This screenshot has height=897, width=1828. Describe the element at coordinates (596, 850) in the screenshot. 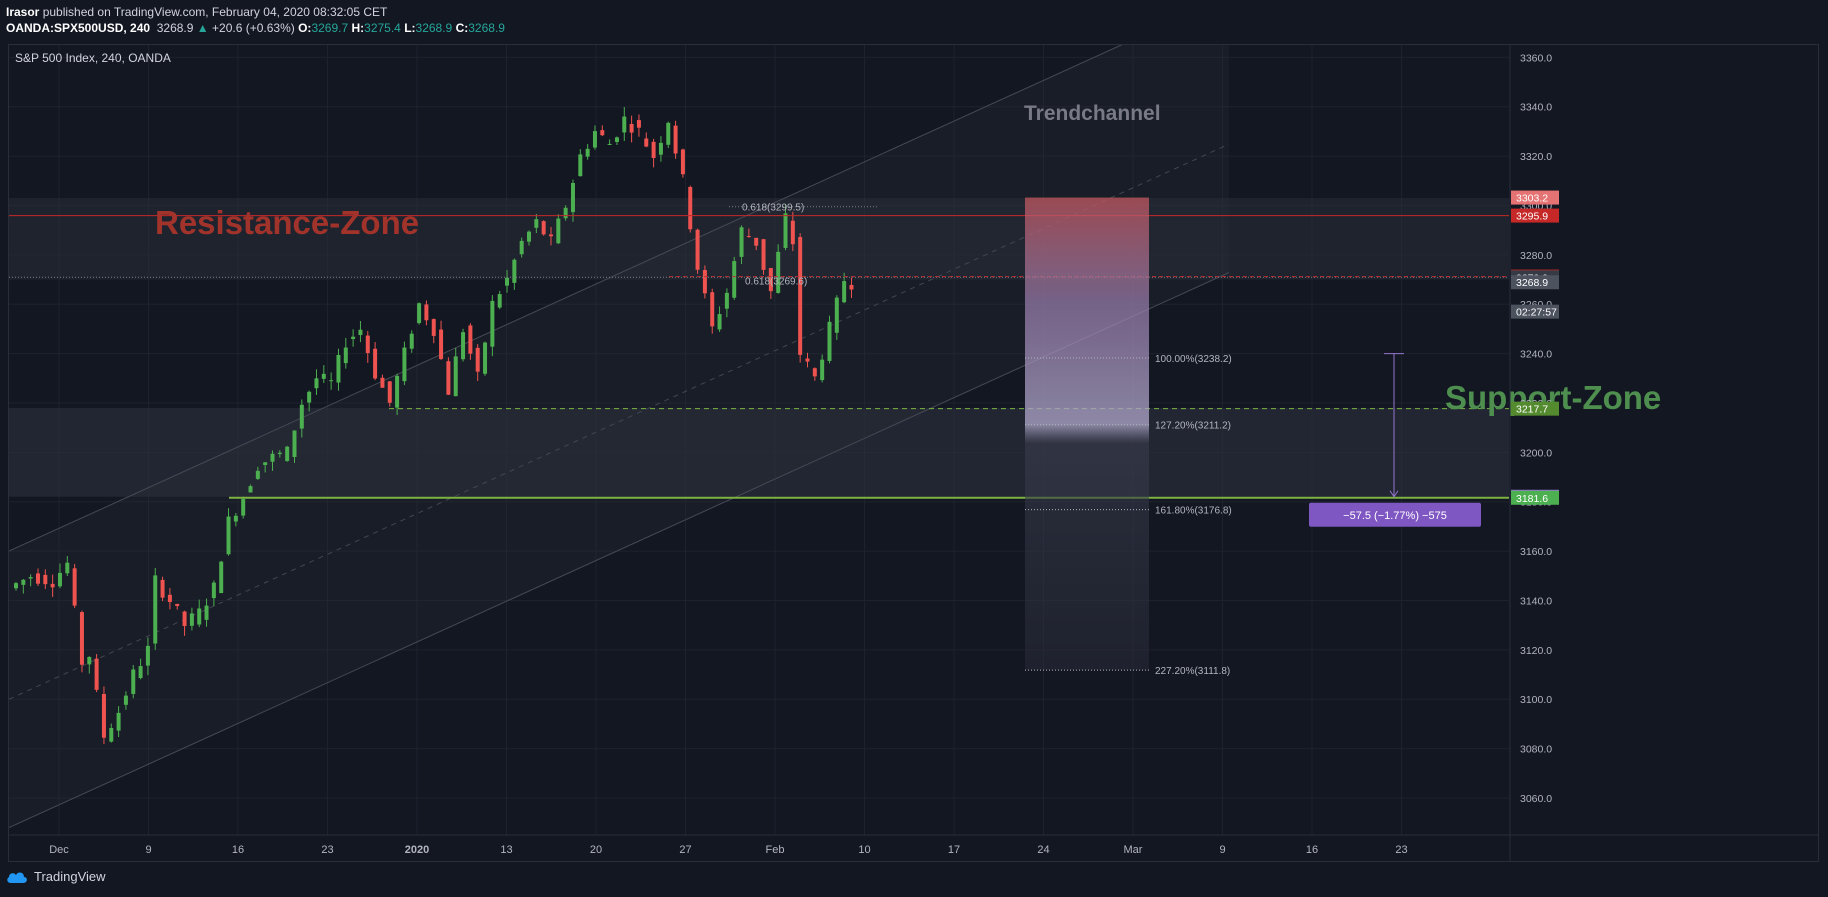

I see `x-tick-label: 20` at that location.